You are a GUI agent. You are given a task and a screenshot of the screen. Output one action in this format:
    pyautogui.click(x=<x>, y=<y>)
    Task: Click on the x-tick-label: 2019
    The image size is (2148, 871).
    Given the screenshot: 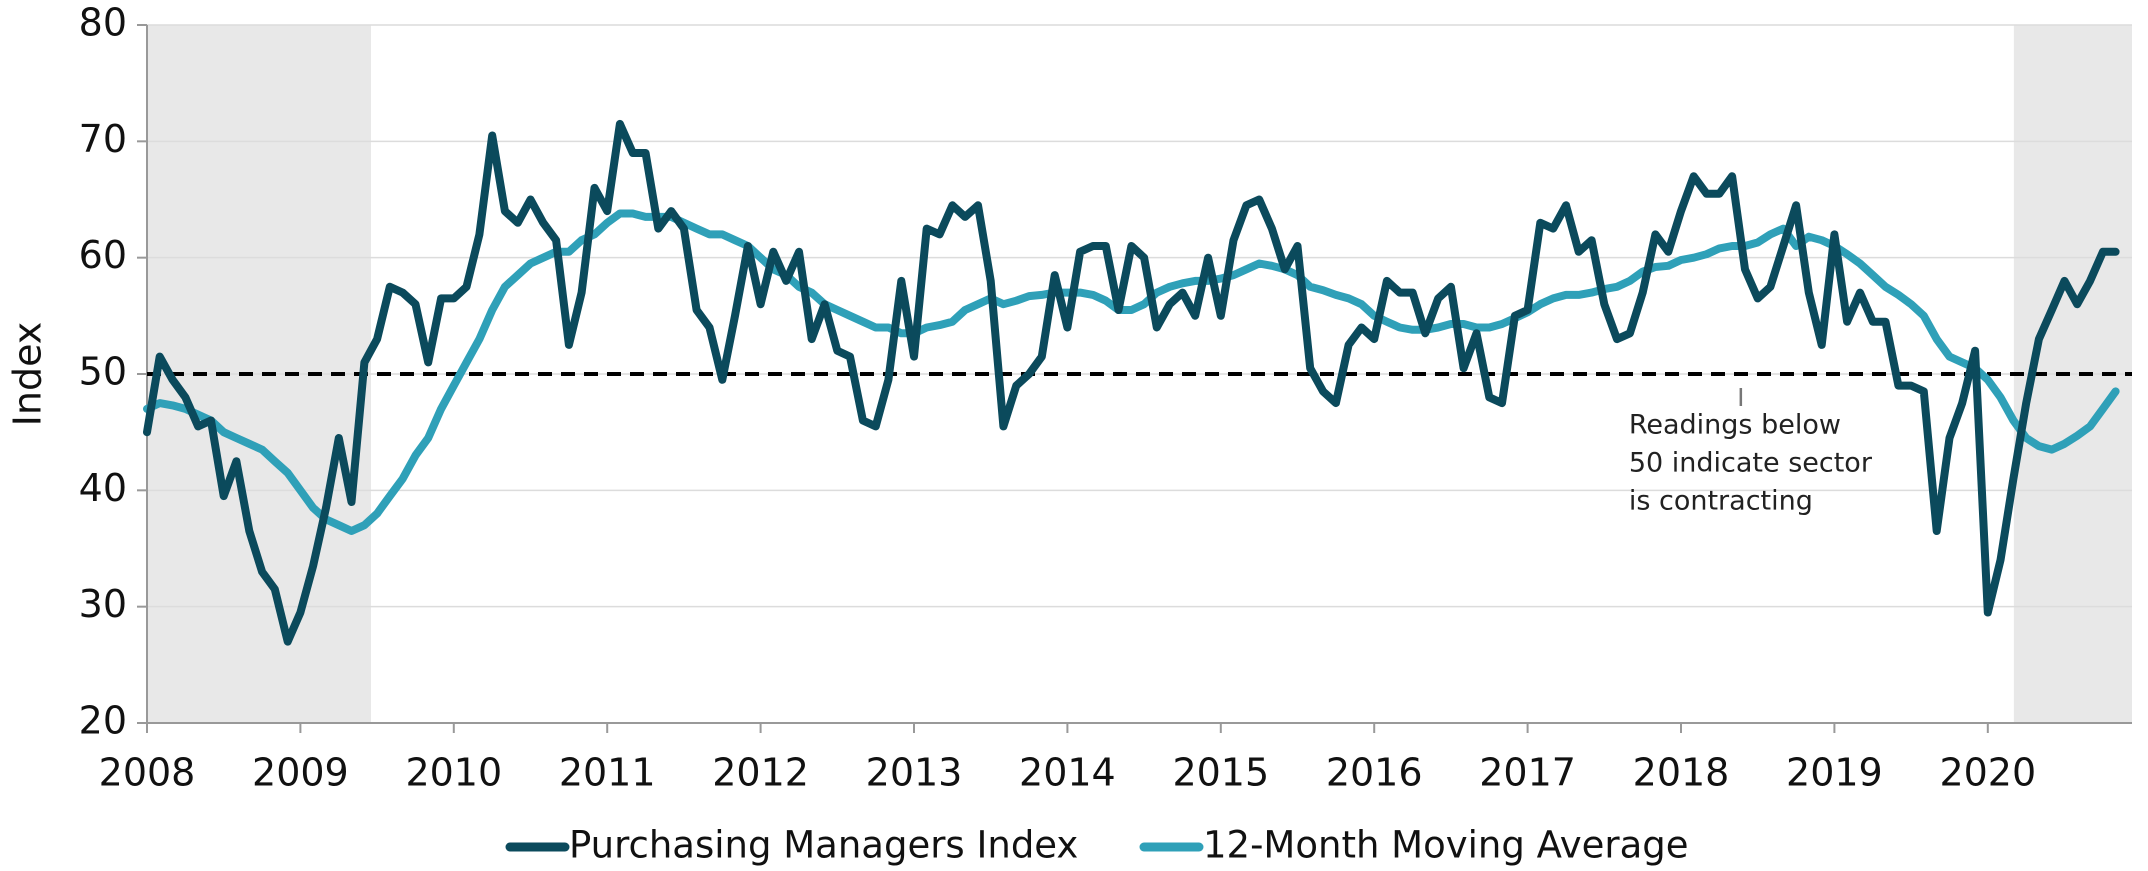 What is the action you would take?
    pyautogui.click(x=1834, y=773)
    